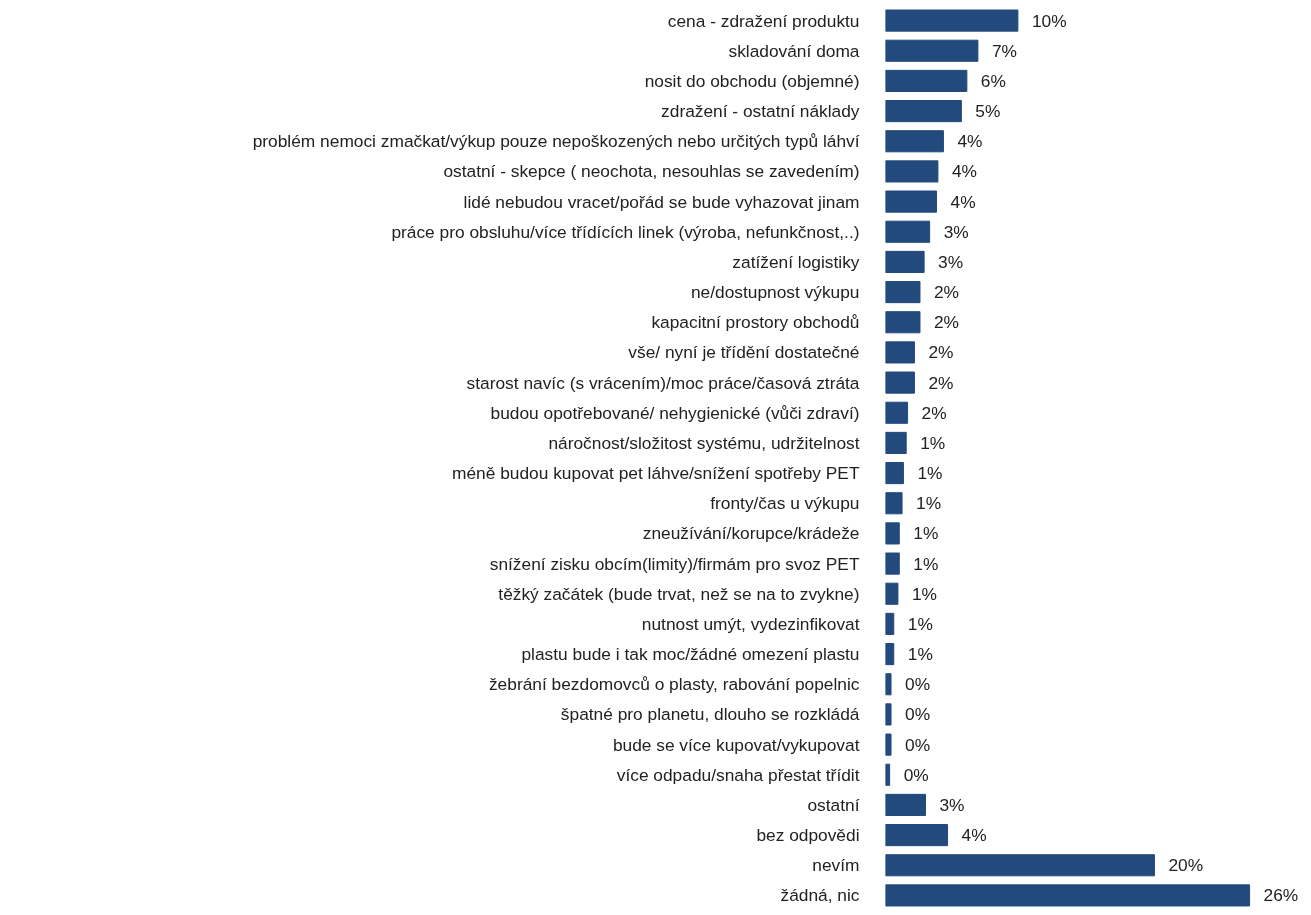 The image size is (1311, 915). I want to click on y-tick-label: bez odpovědi, so click(808, 835).